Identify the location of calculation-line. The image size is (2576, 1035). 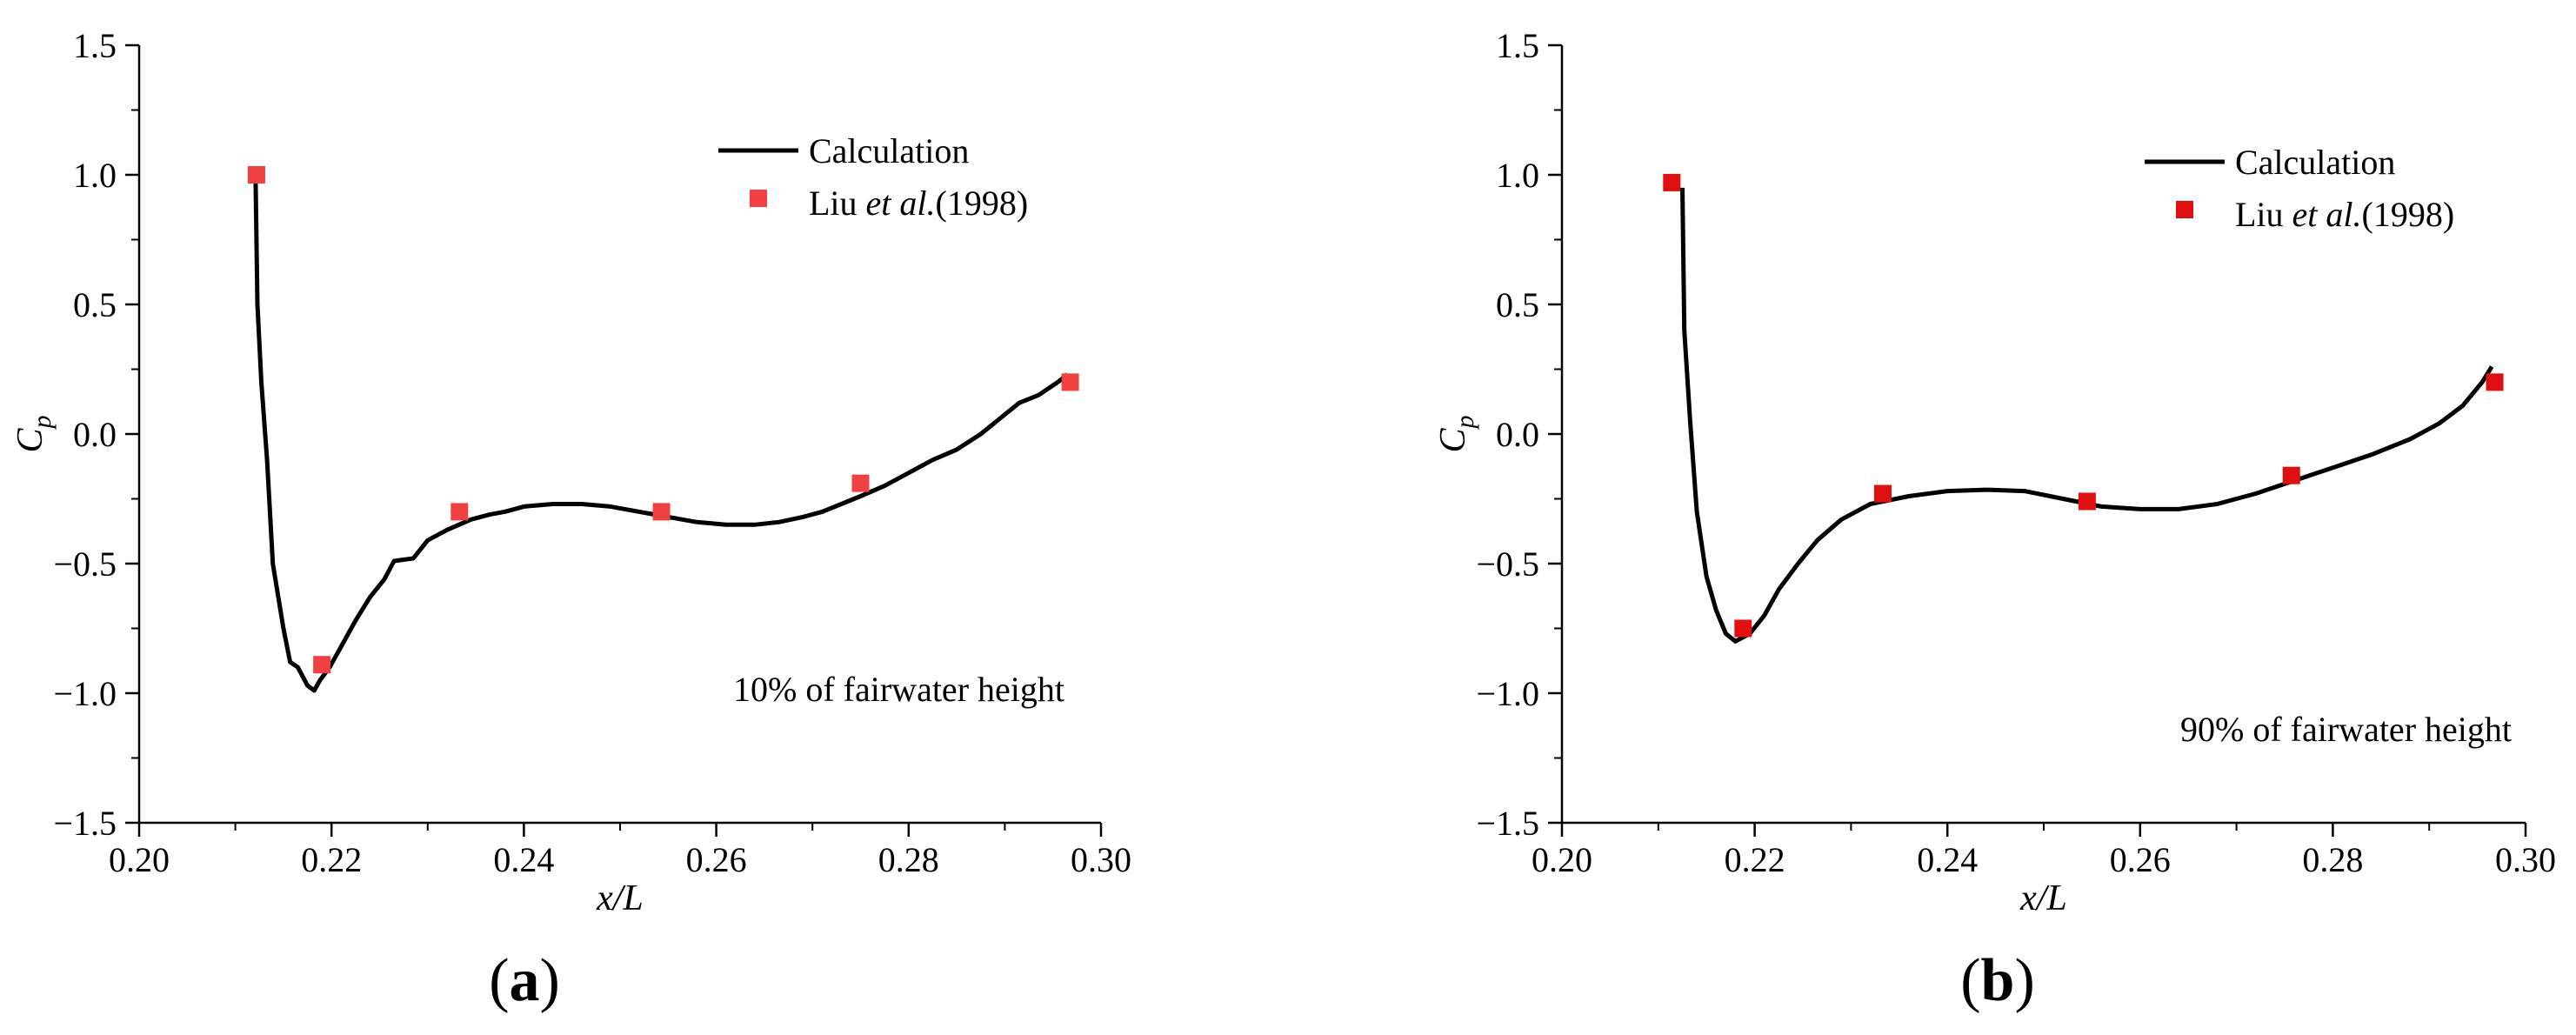
(2087, 415).